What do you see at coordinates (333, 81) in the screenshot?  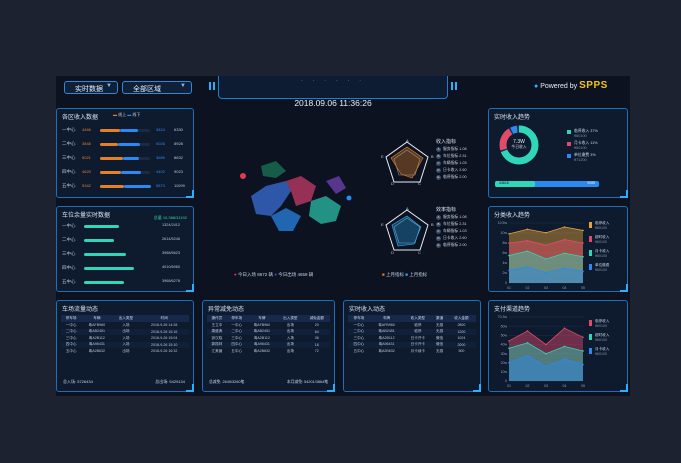 I see `header-dots: · · · · · ·` at bounding box center [333, 81].